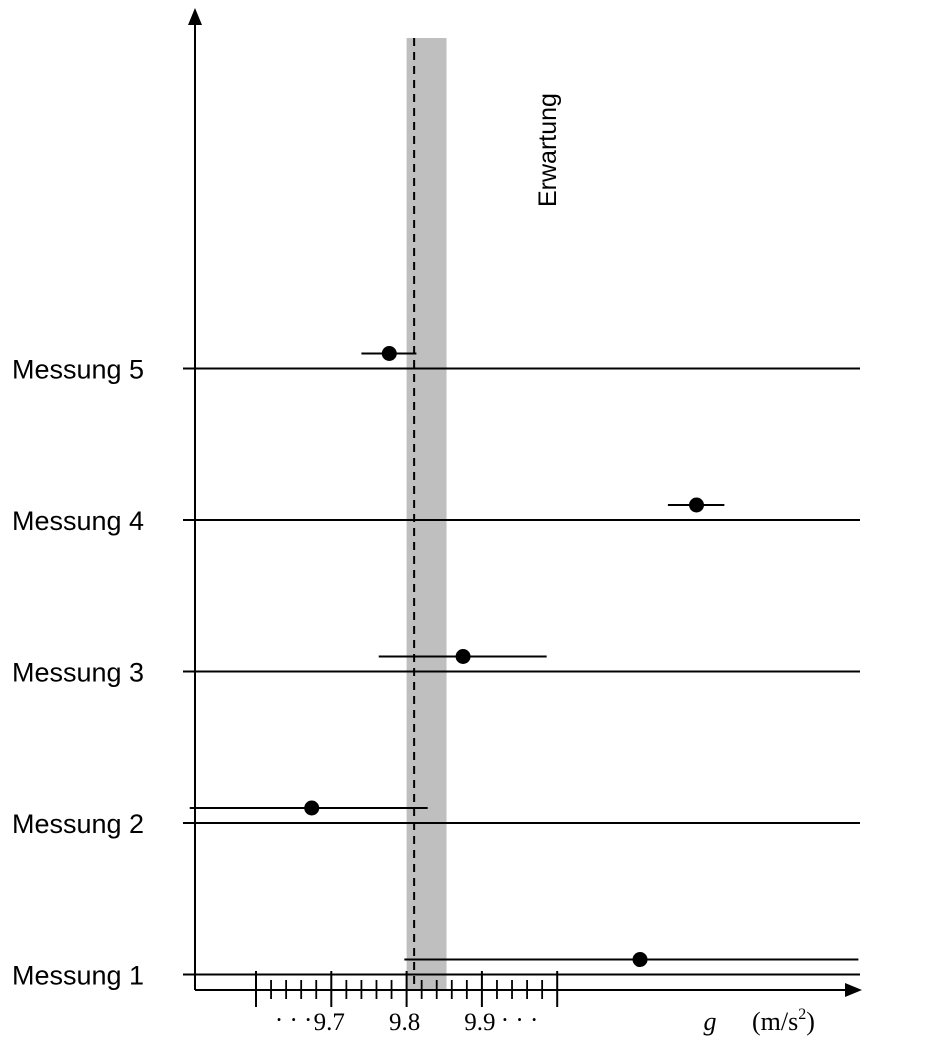  Describe the element at coordinates (78, 521) in the screenshot. I see `row-label: Messung 4` at that location.